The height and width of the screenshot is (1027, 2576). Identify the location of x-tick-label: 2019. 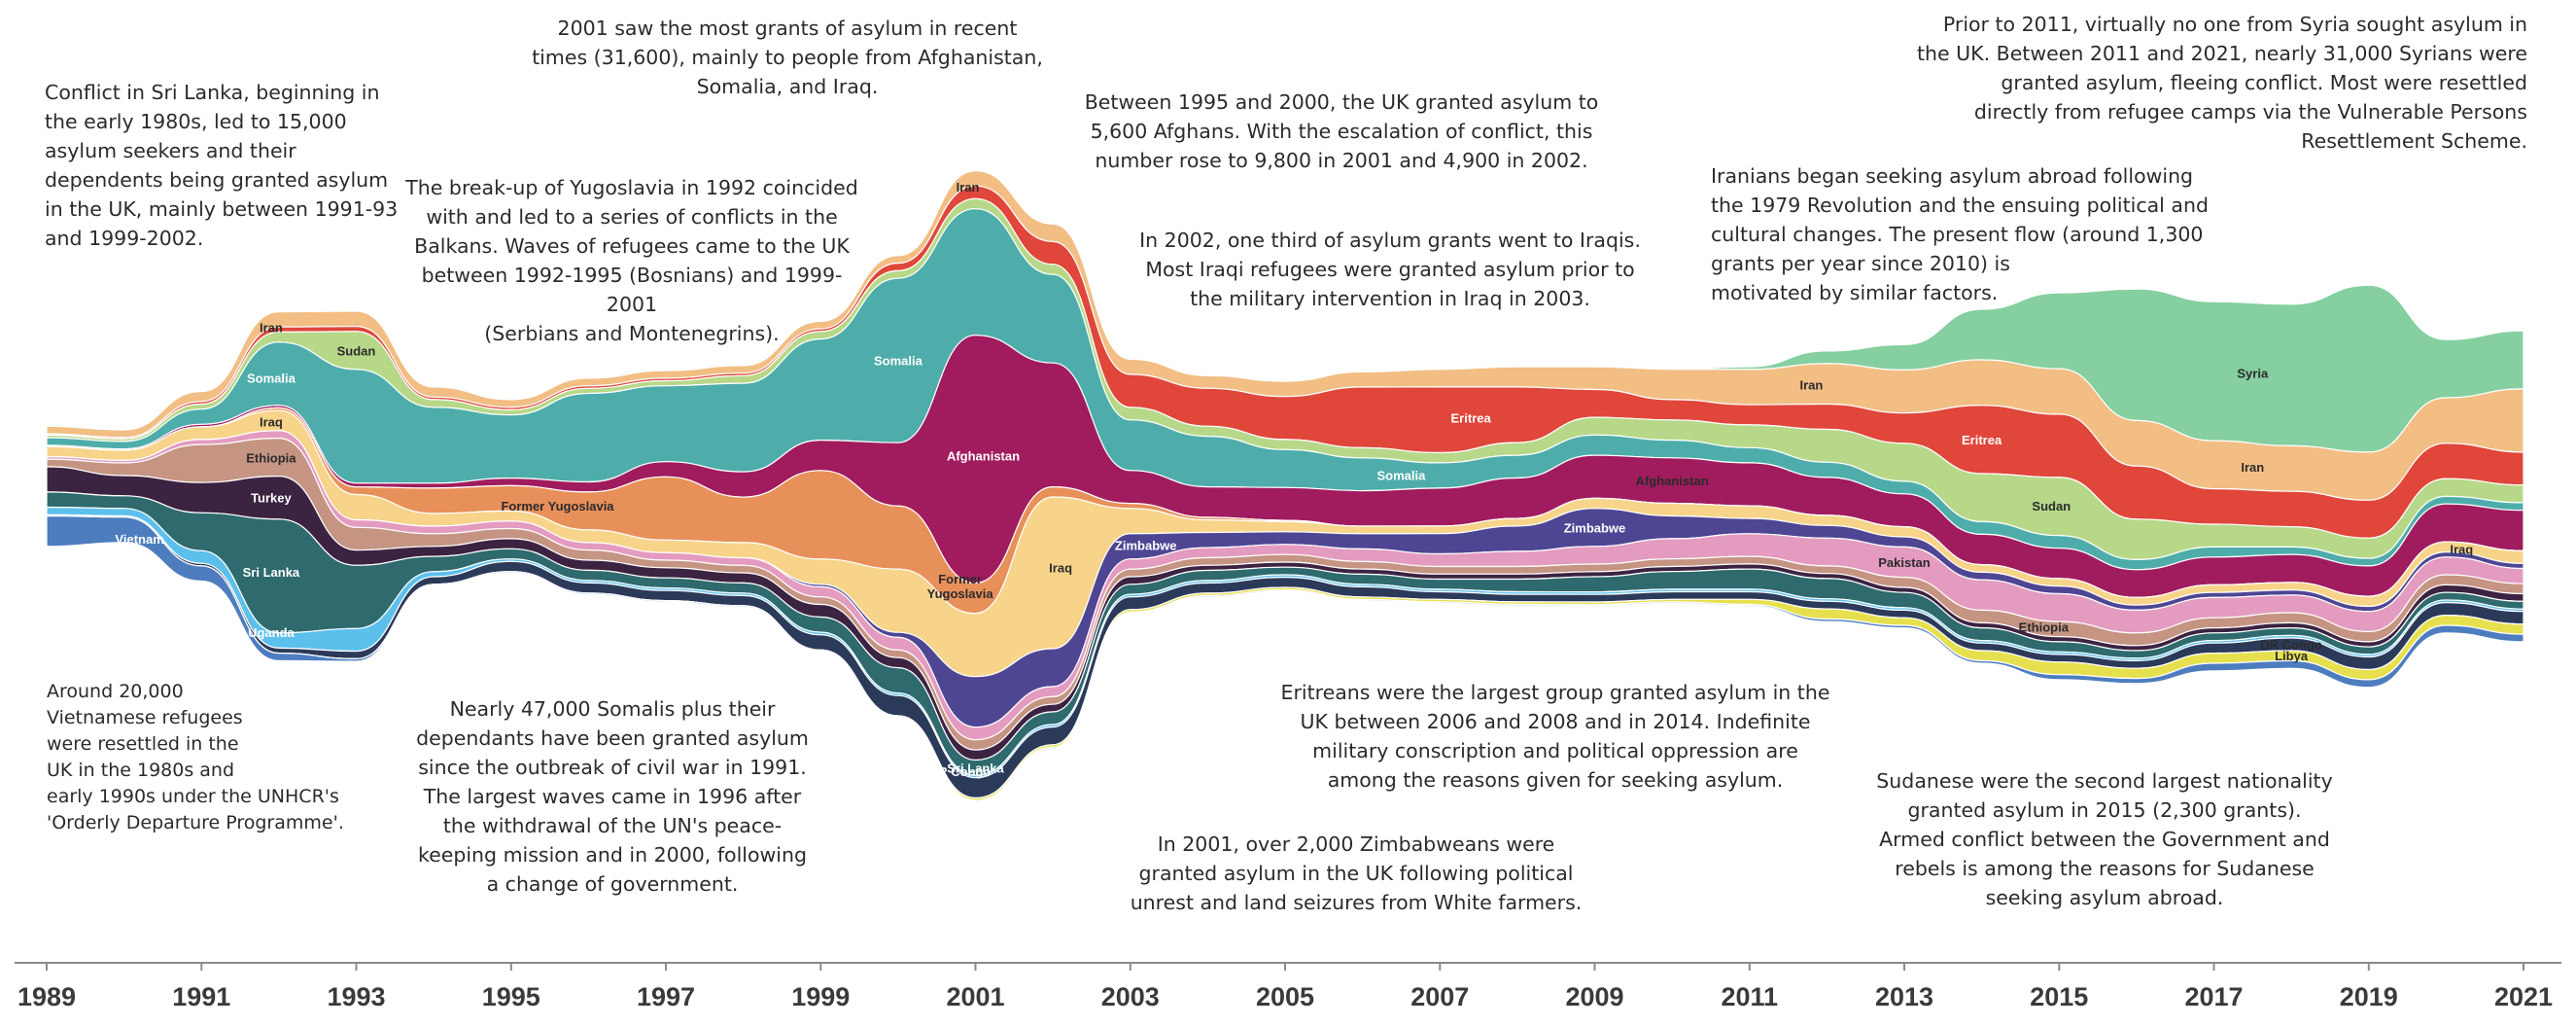
(2369, 996).